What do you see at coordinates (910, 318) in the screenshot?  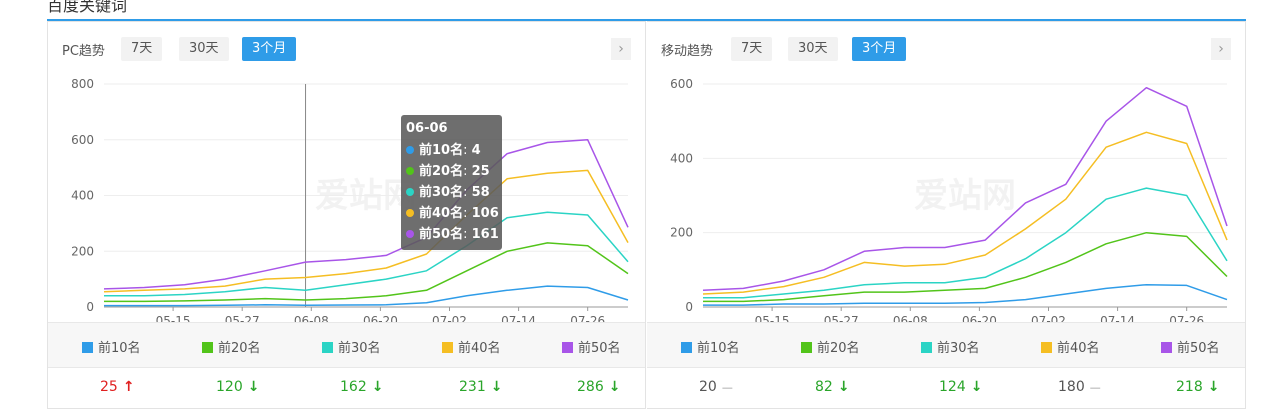 I see `mobile-x-tick-label: 06-08` at bounding box center [910, 318].